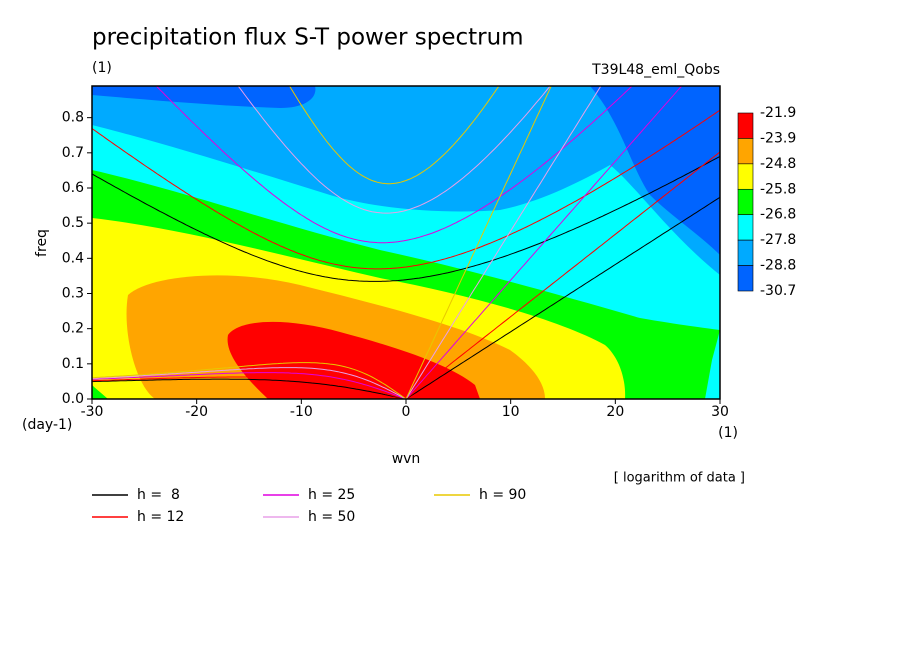  Describe the element at coordinates (47, 425) in the screenshot. I see `y-unit: (day-1)` at that location.